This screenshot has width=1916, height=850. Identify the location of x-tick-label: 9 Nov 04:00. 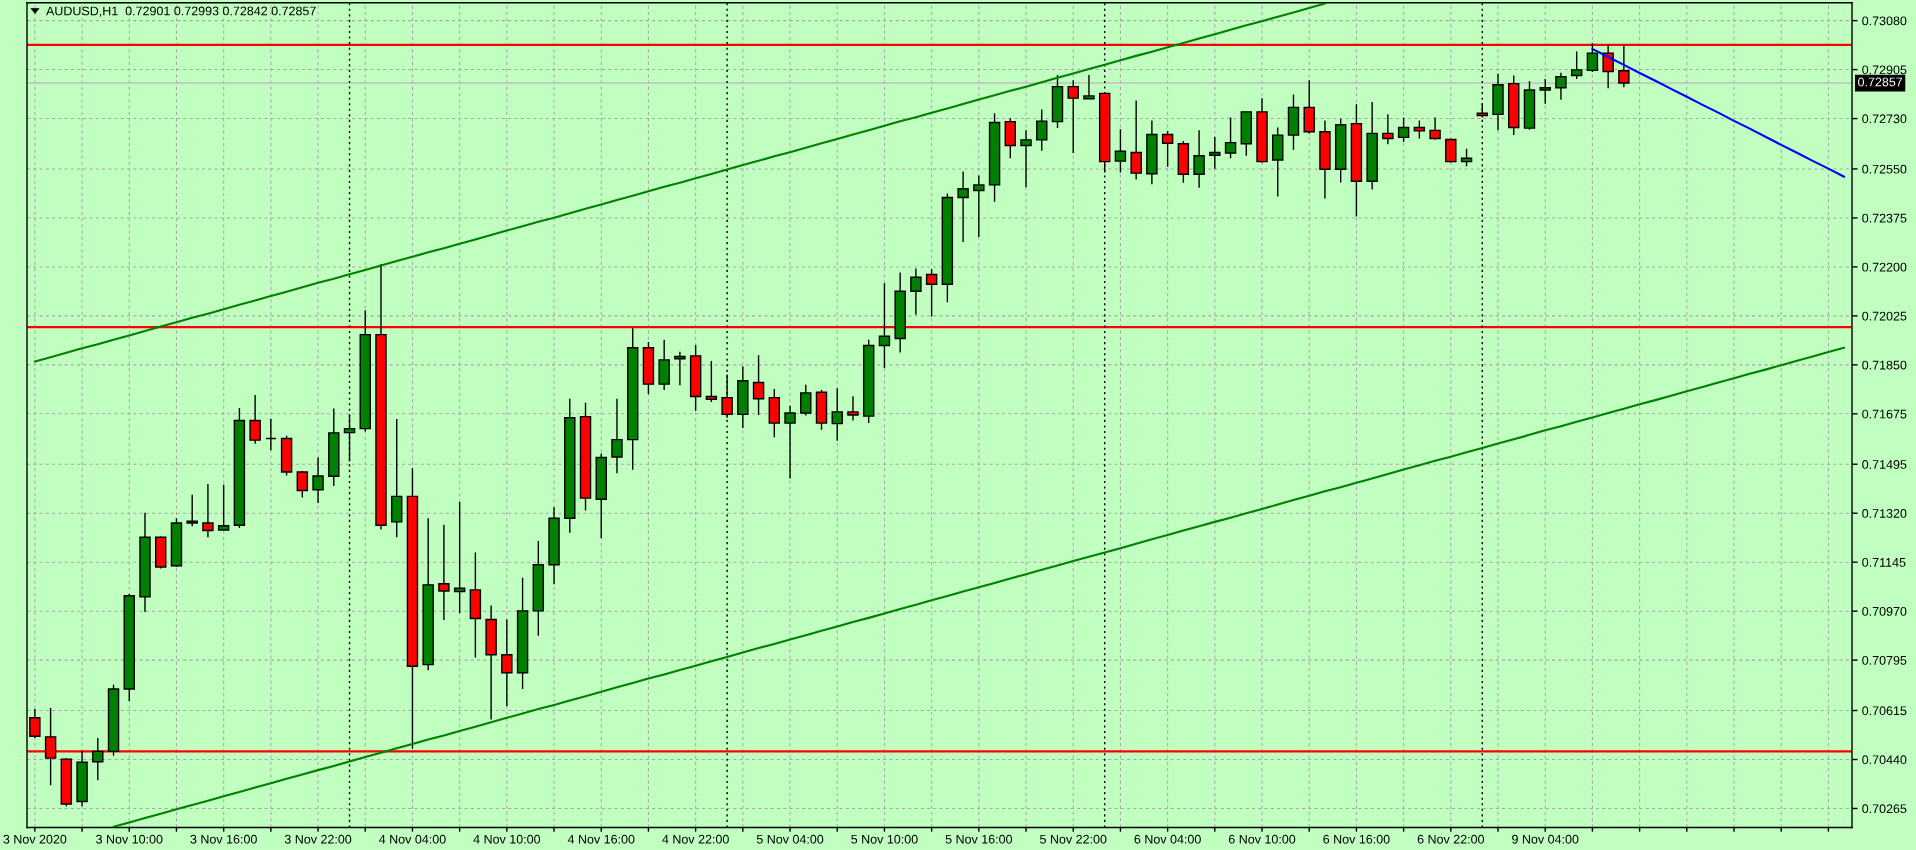
(1545, 839).